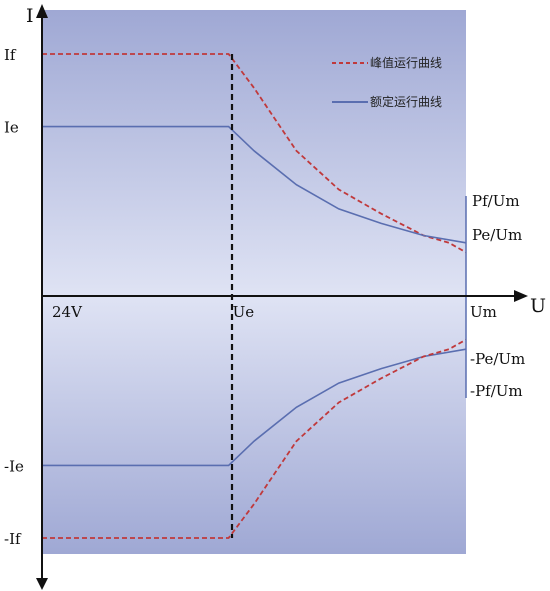 Image resolution: width=550 pixels, height=591 pixels. What do you see at coordinates (406, 101) in the screenshot?
I see `legend-label-rated: 额定运行曲线` at bounding box center [406, 101].